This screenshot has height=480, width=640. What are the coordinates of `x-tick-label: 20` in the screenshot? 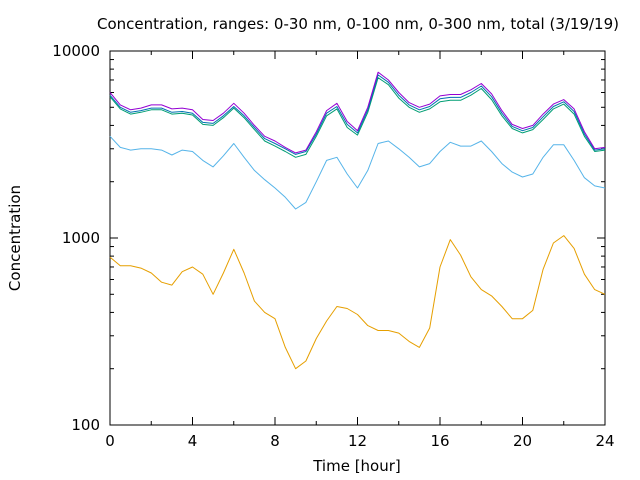 It's located at (522, 441).